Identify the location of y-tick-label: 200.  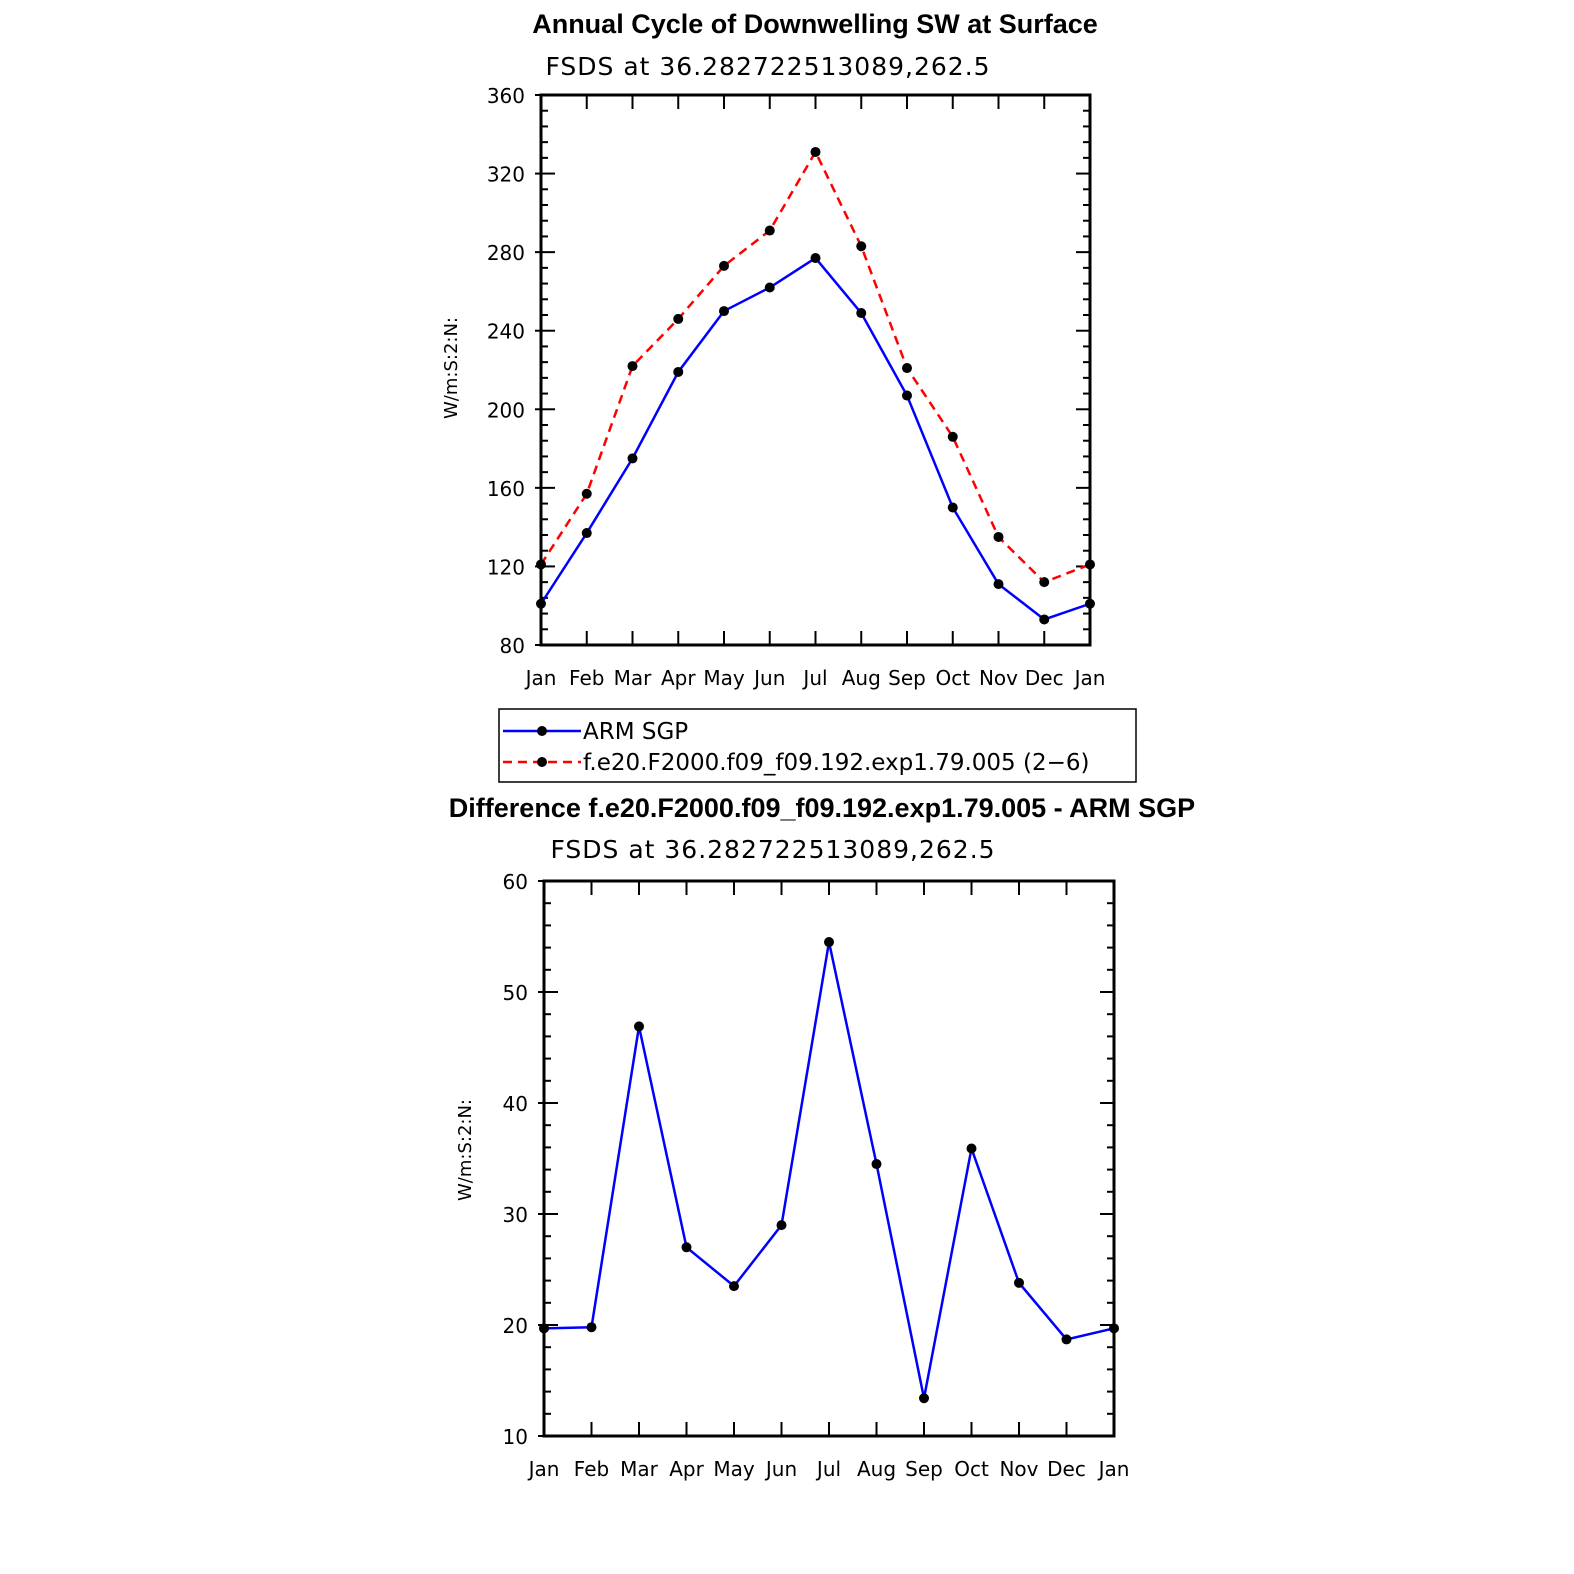
(506, 410).